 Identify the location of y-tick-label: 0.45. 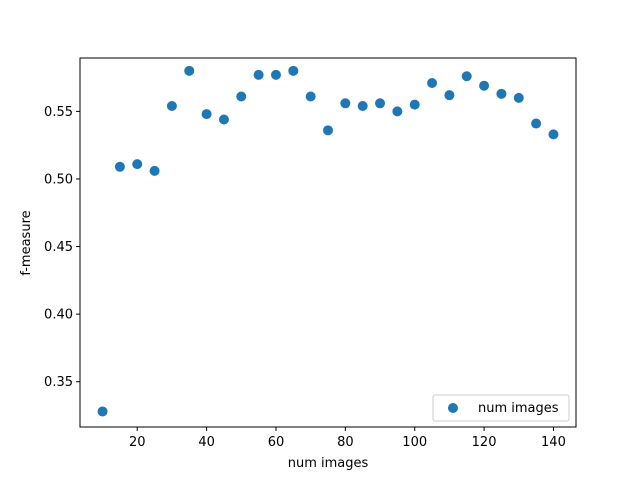
(58, 247).